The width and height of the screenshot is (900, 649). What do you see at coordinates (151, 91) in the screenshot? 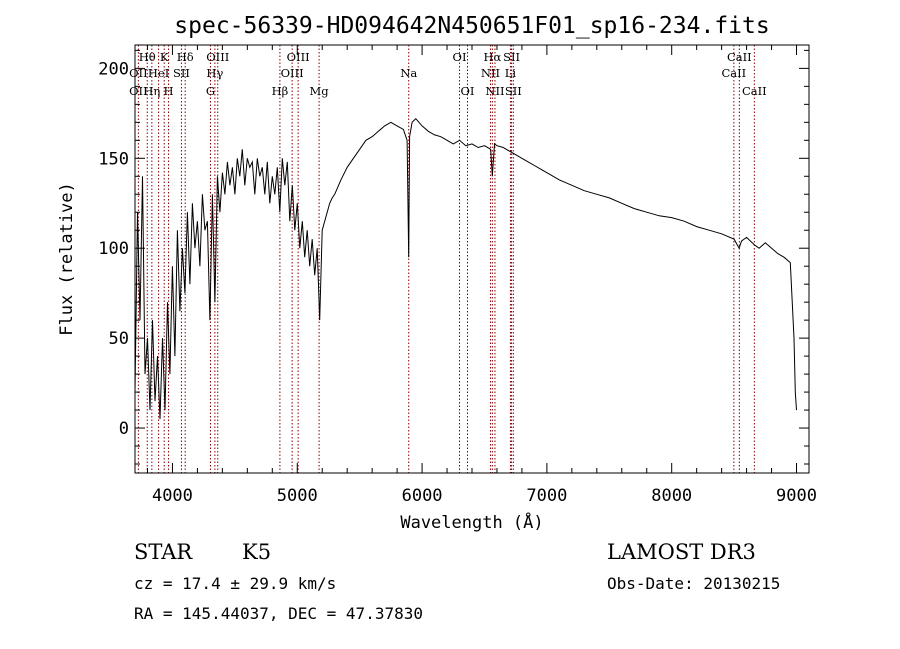
I see `spectral-line-label: Hη` at bounding box center [151, 91].